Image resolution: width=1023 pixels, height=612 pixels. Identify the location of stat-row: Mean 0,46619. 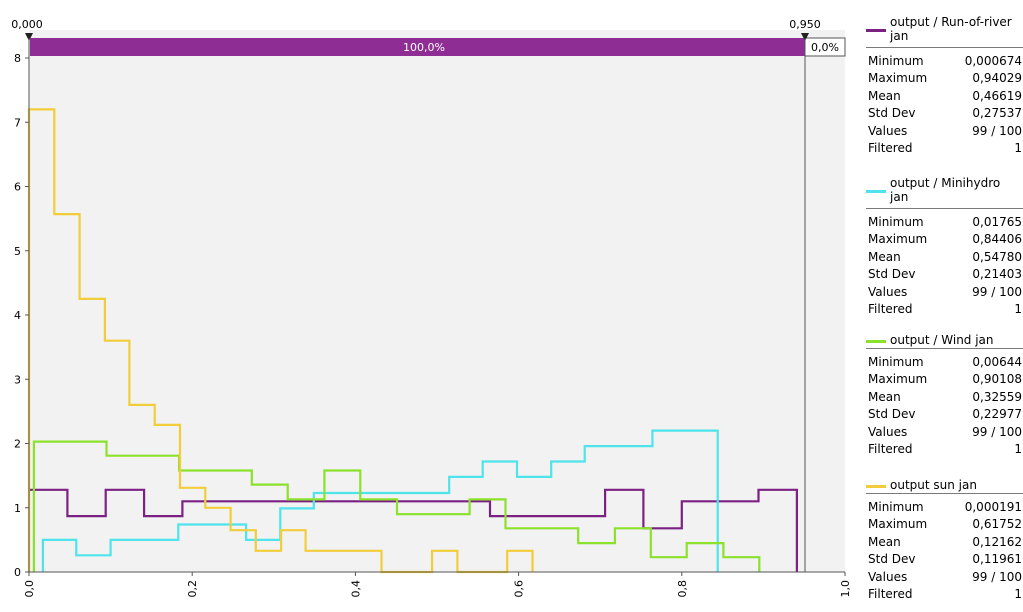
(937, 96).